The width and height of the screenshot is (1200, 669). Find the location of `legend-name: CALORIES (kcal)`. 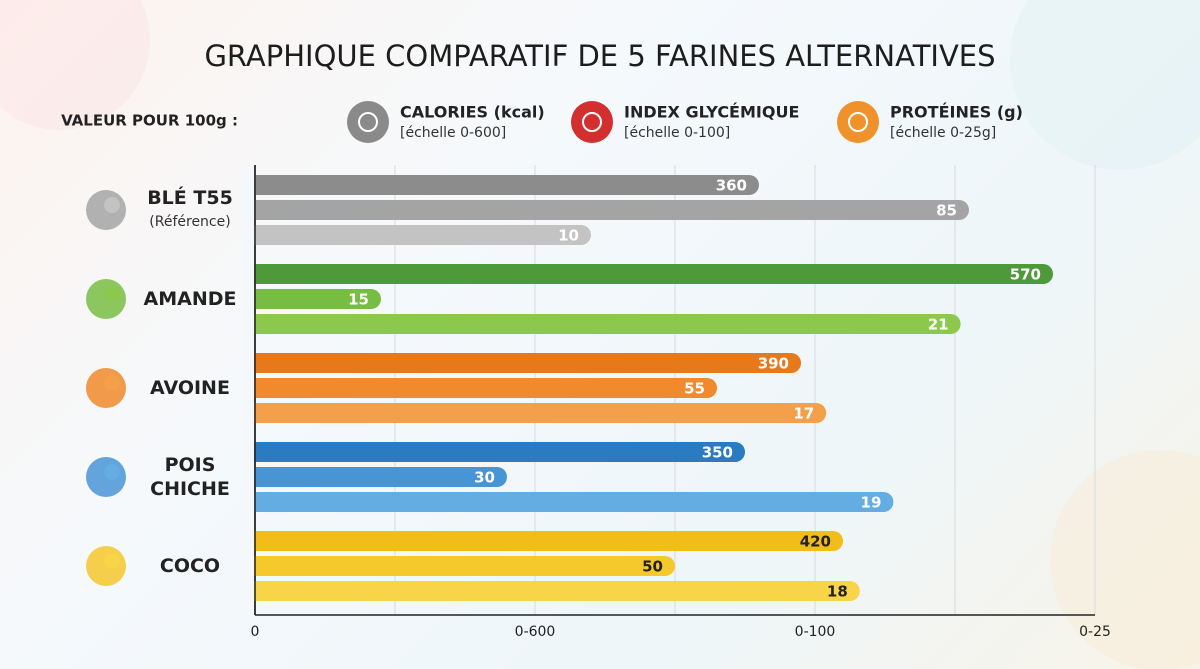

legend-name: CALORIES (kcal) is located at coordinates (472, 112).